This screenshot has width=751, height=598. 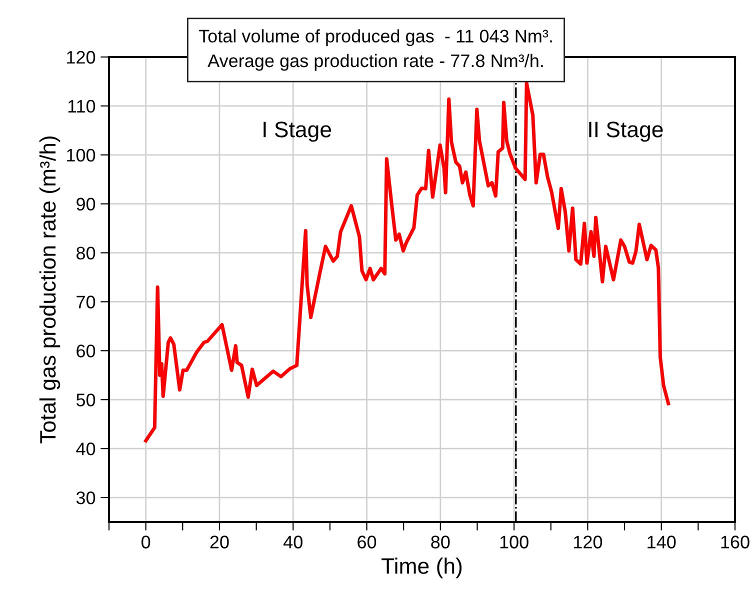 I want to click on x-tick-label: 20, so click(x=219, y=542).